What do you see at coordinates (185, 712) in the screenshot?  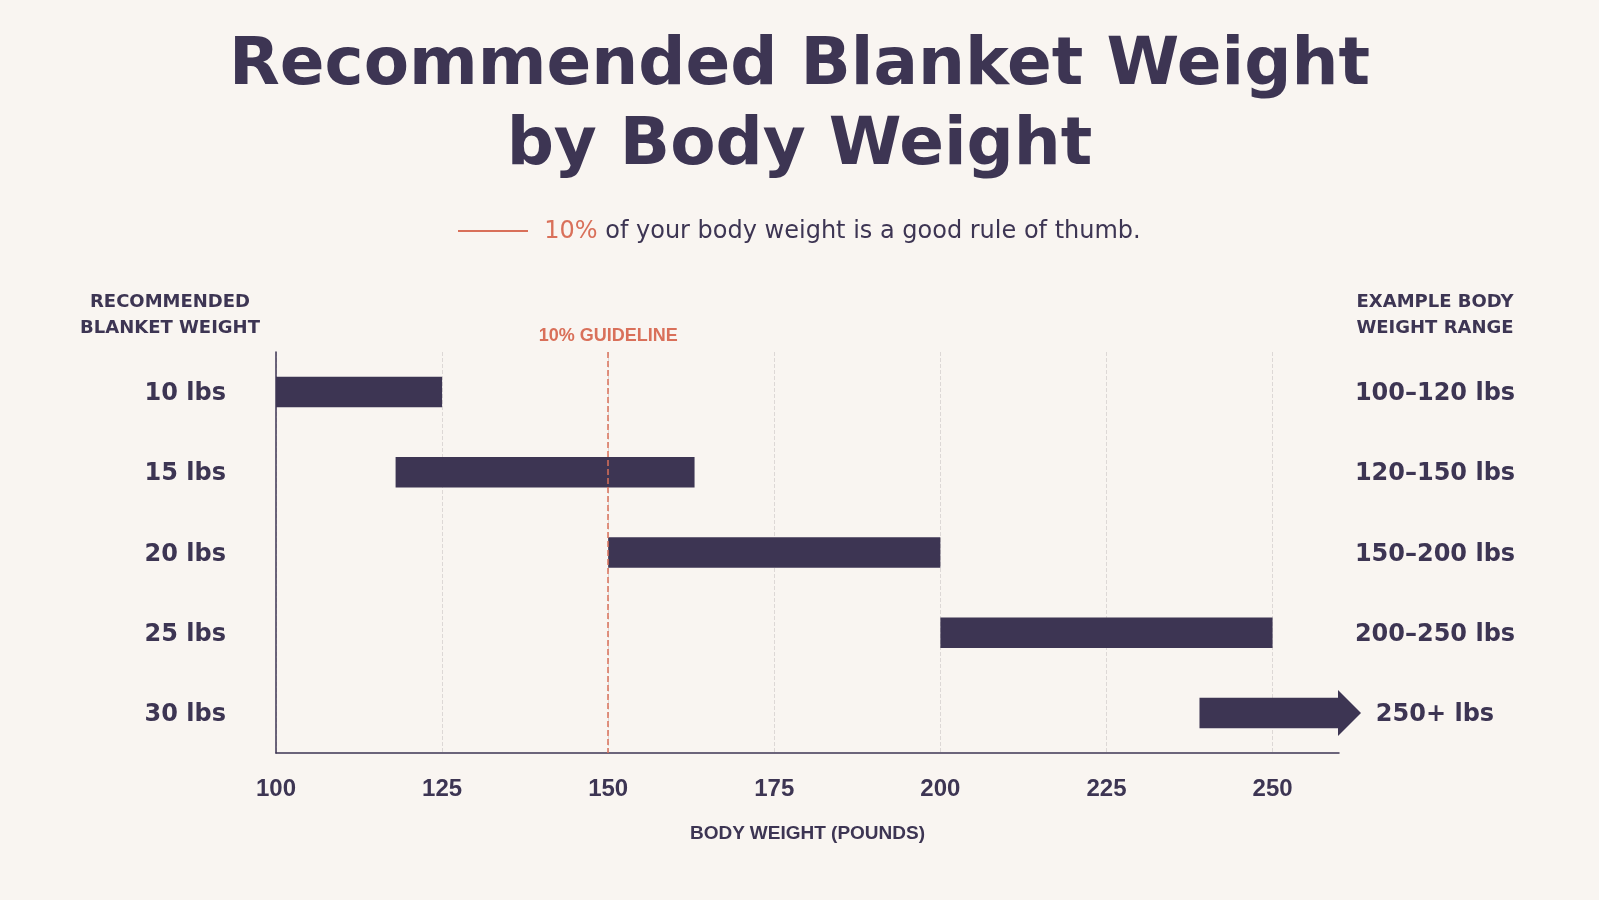 I see `y-tick-label: 30 lbs` at bounding box center [185, 712].